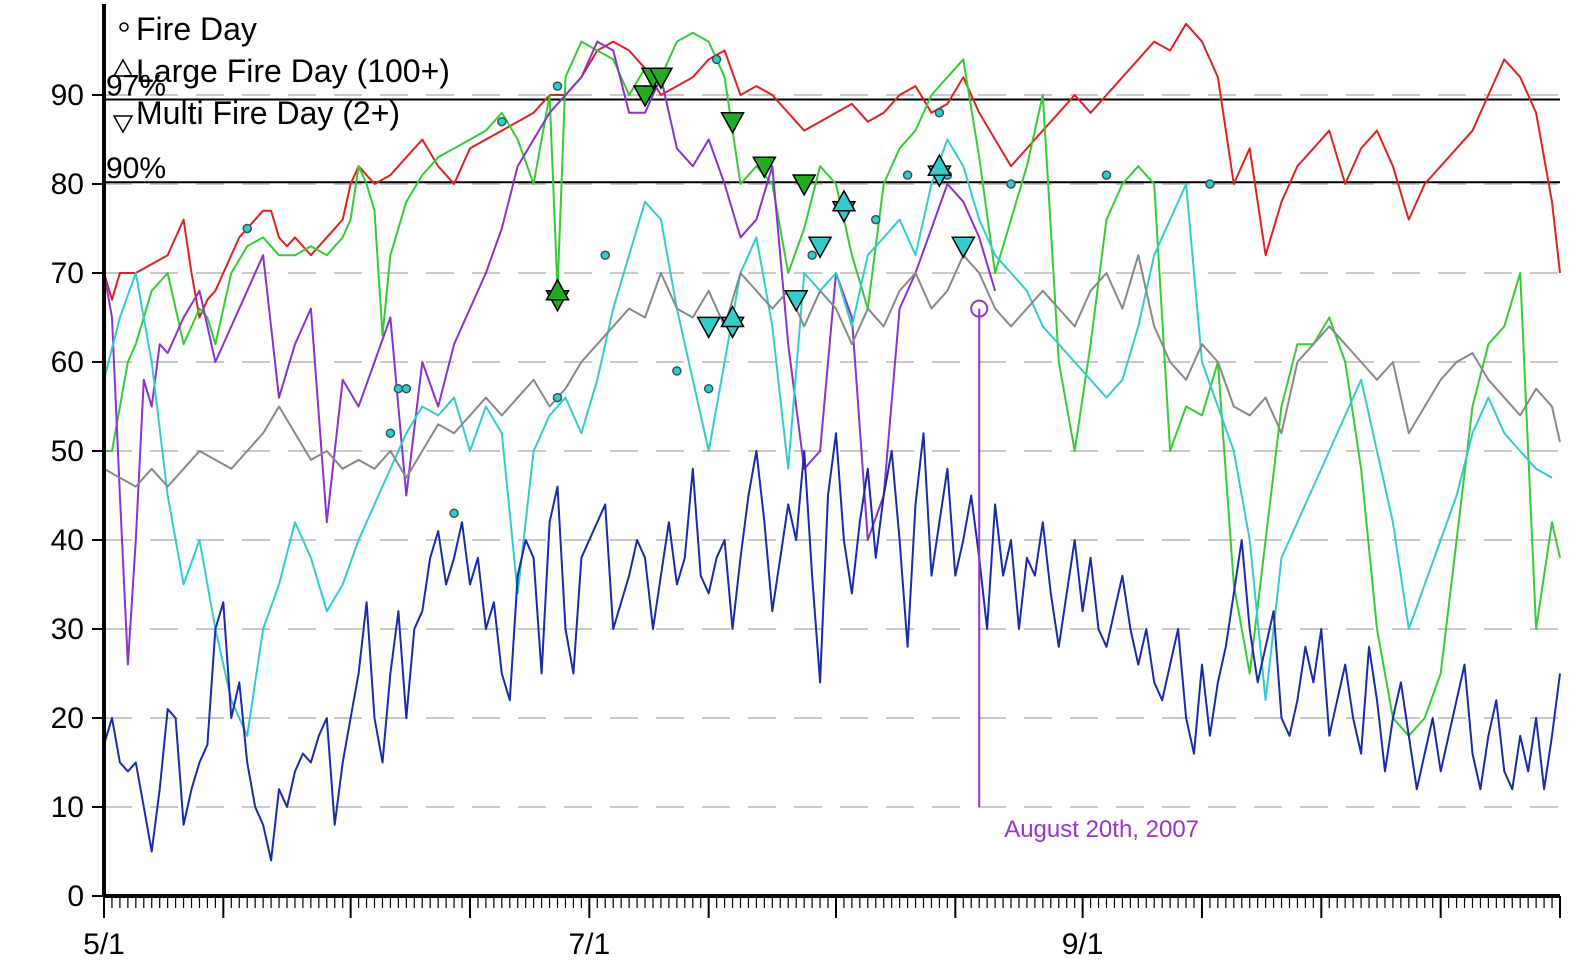  Describe the element at coordinates (67, 95) in the screenshot. I see `y-tick-label: 90` at that location.